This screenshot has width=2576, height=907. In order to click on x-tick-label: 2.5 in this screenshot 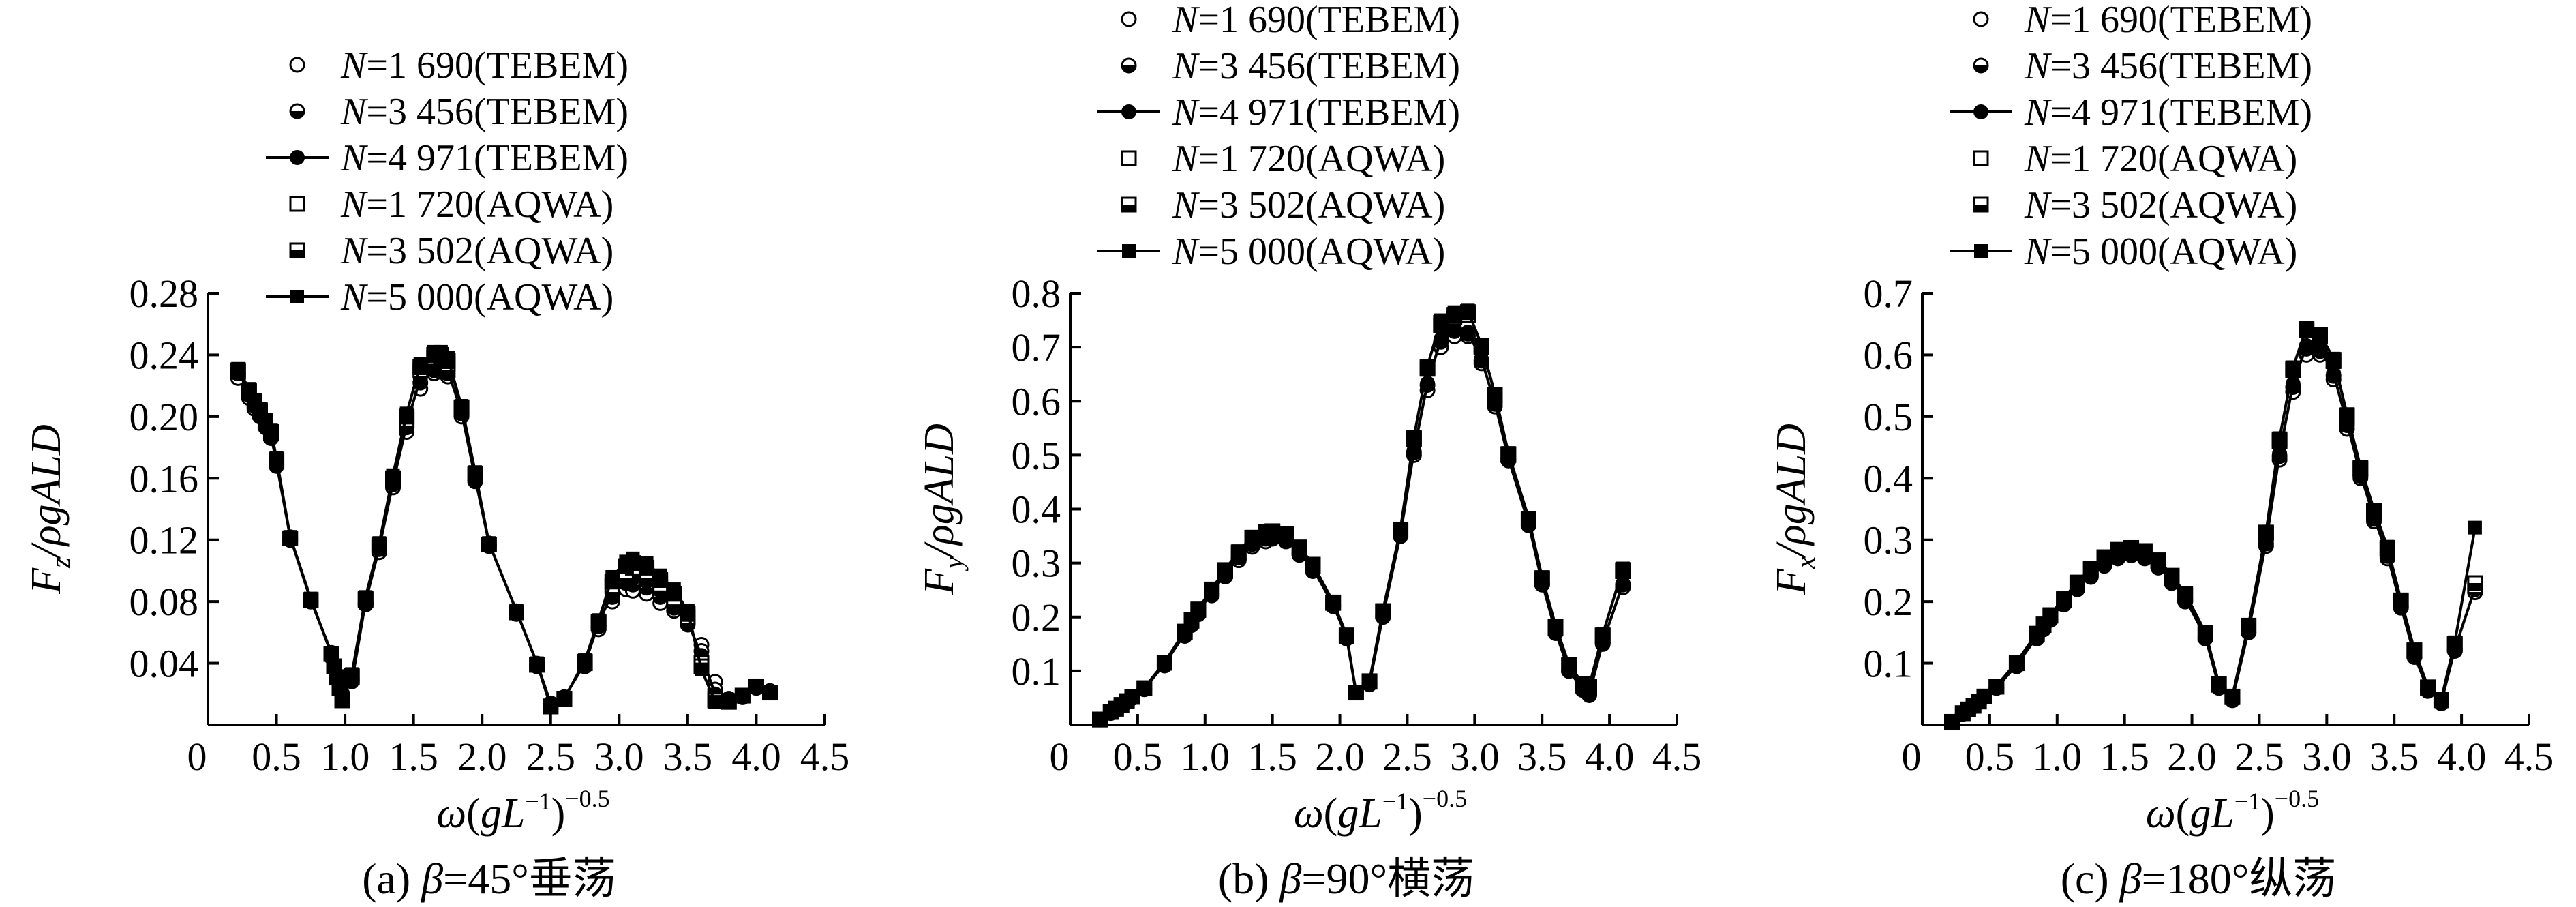, I will do `click(1407, 757)`.